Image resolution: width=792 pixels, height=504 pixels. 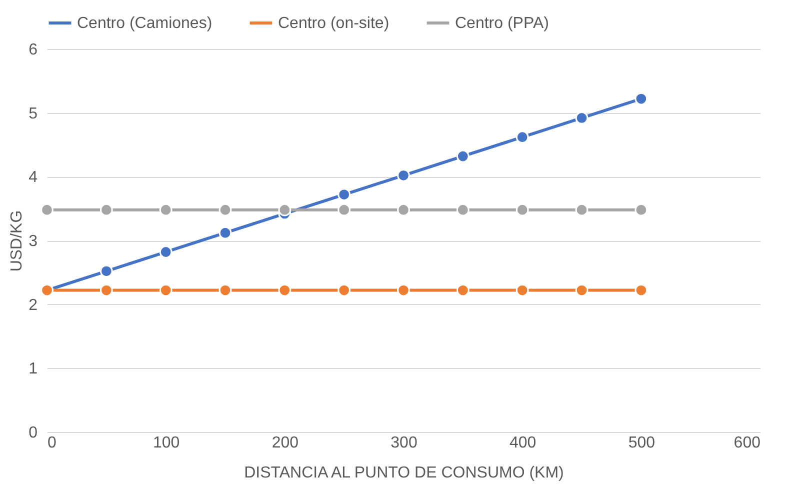 I want to click on x-axis-title: DISTANCIA AL PUNTO DE CONSUMO (KM), so click(x=404, y=473).